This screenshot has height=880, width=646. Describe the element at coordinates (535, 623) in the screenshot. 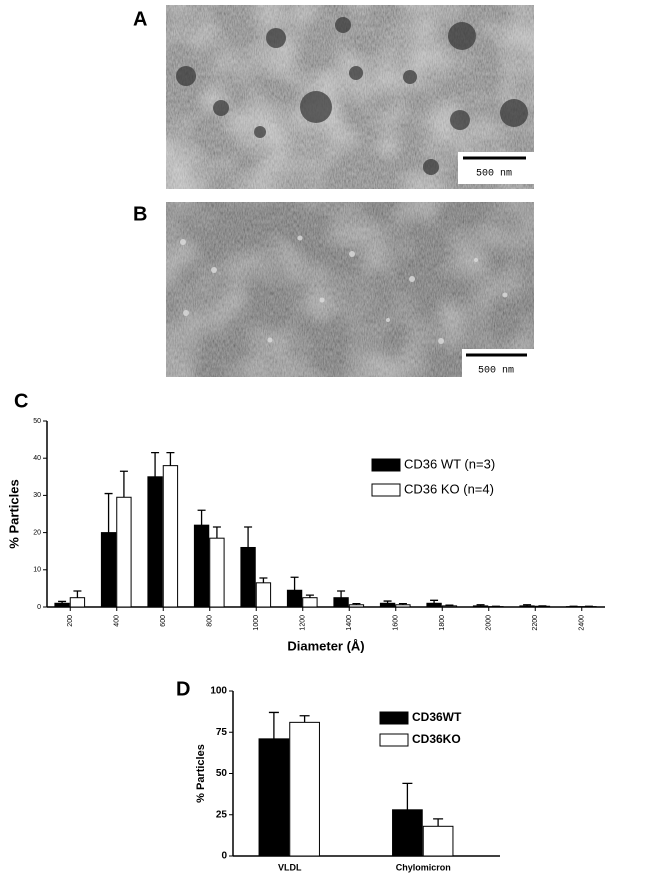

I see `x-tick-label: 2200` at that location.